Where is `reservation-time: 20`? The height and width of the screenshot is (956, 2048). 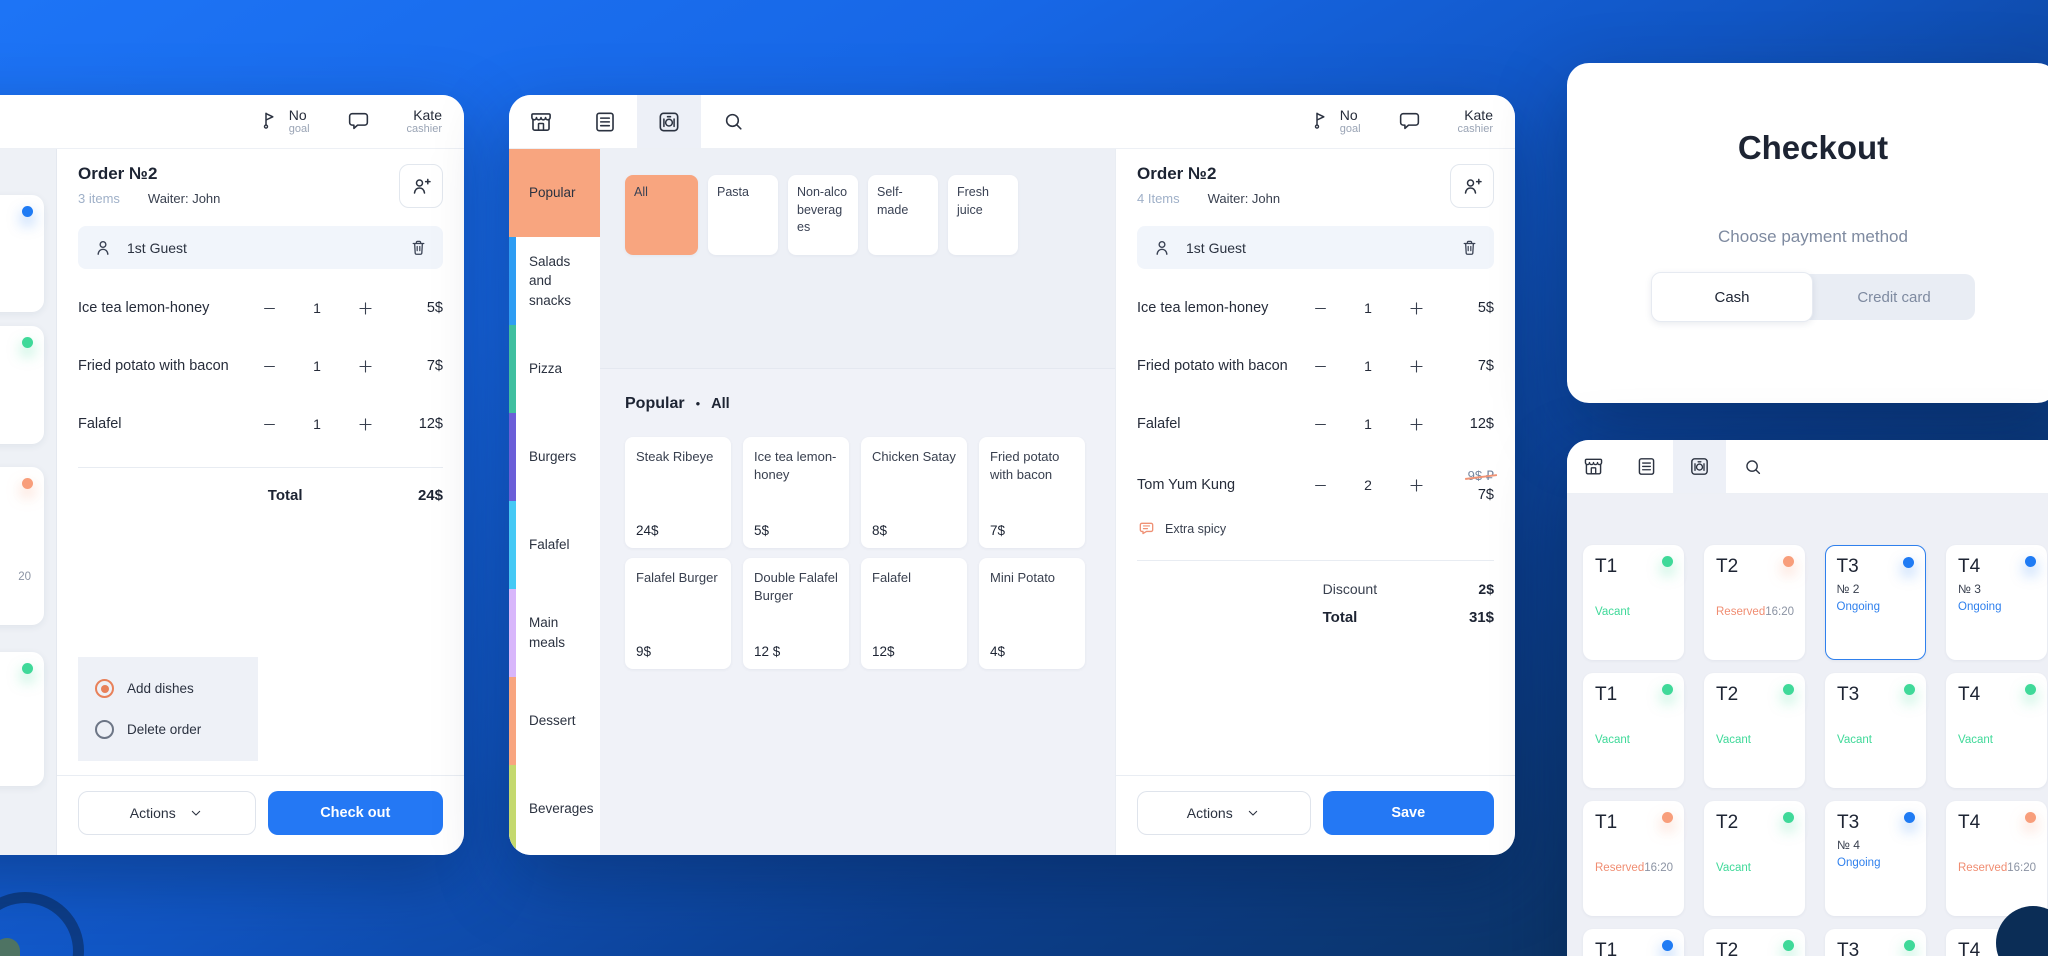 reservation-time: 20 is located at coordinates (24, 577).